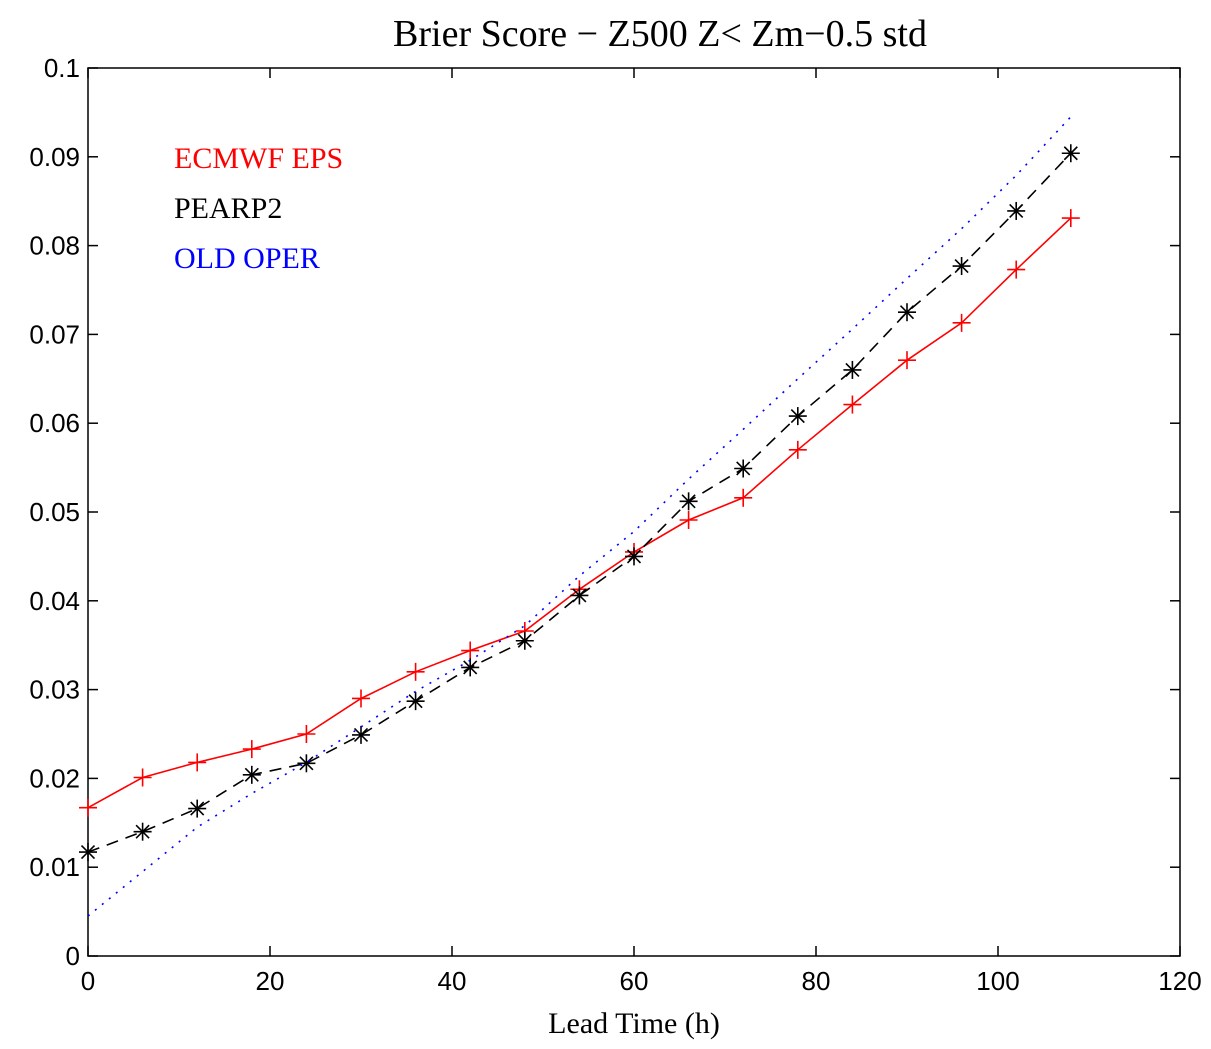 The image size is (1211, 1049). I want to click on y-tick-label: 0.06, so click(54, 423).